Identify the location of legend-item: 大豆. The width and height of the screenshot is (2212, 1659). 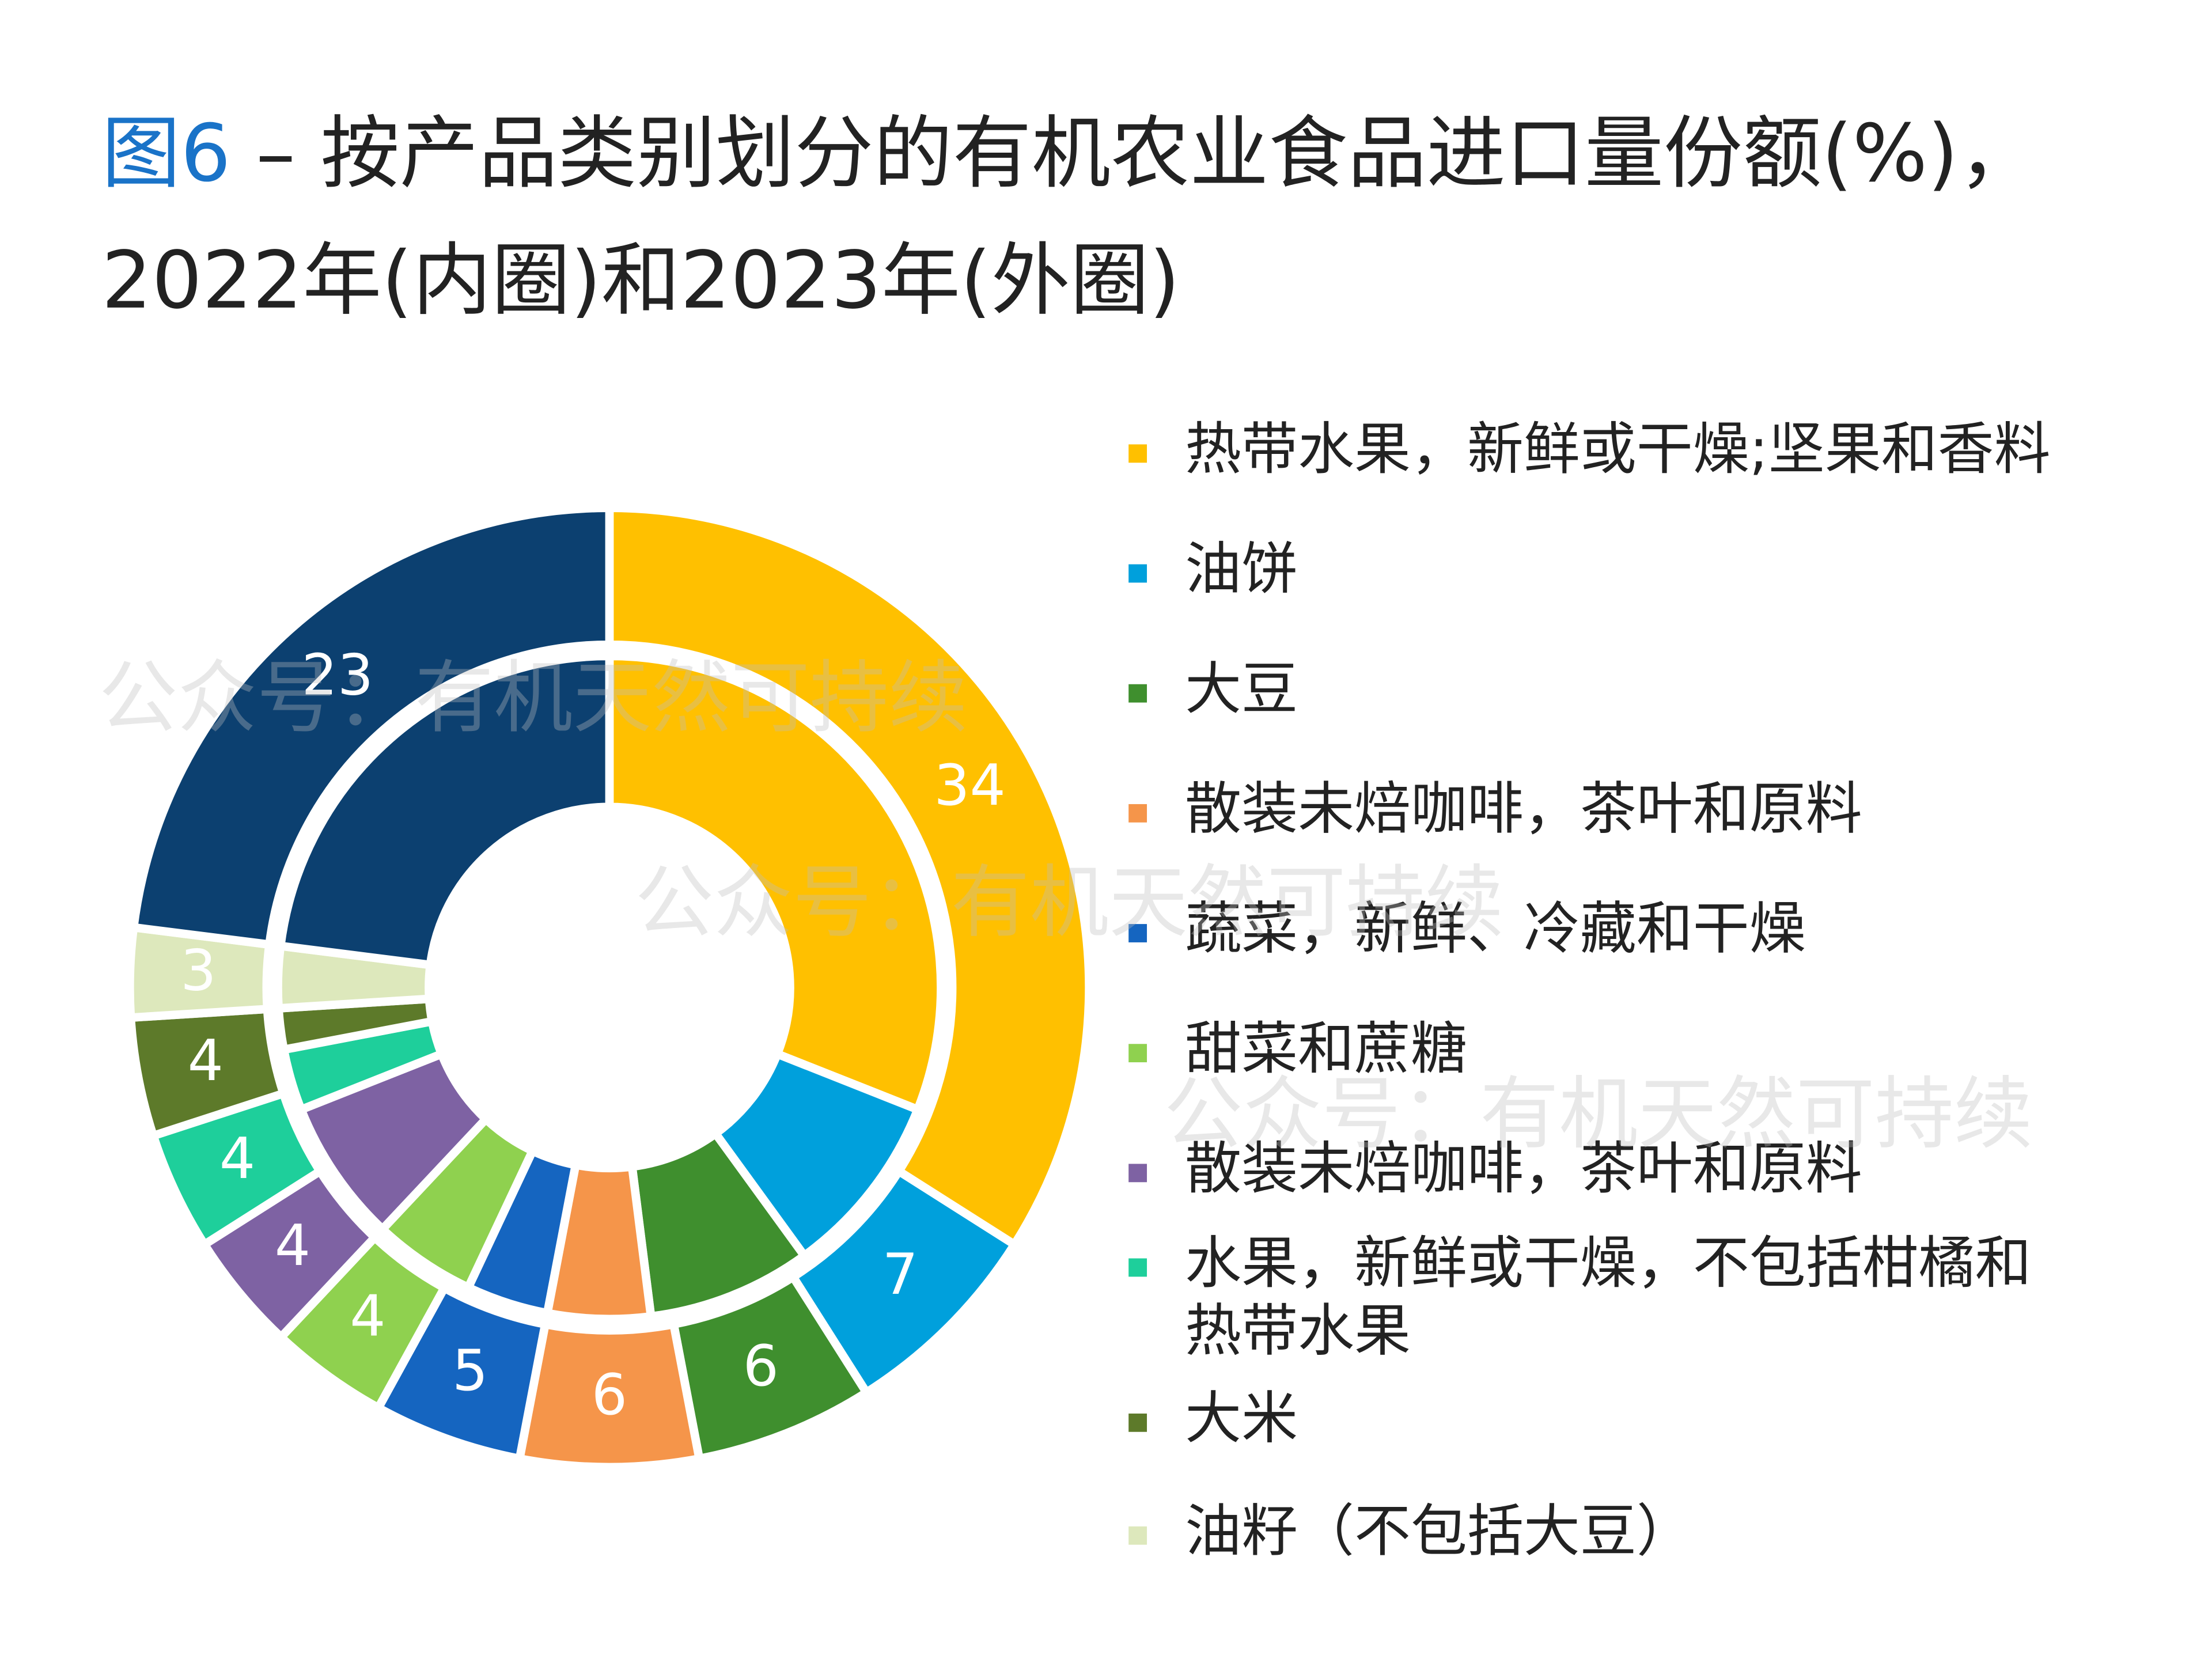
(1608, 690).